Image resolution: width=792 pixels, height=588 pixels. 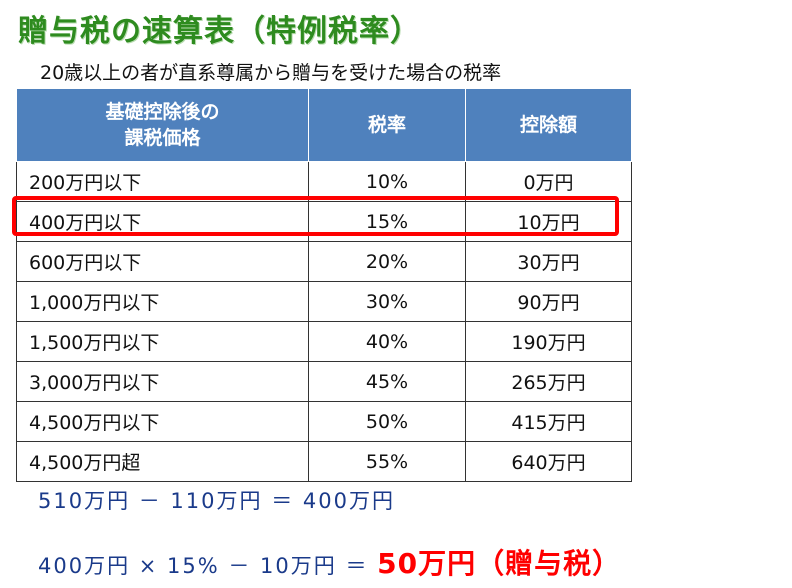 What do you see at coordinates (548, 125) in the screenshot?
I see `header-deduction: 控除額` at bounding box center [548, 125].